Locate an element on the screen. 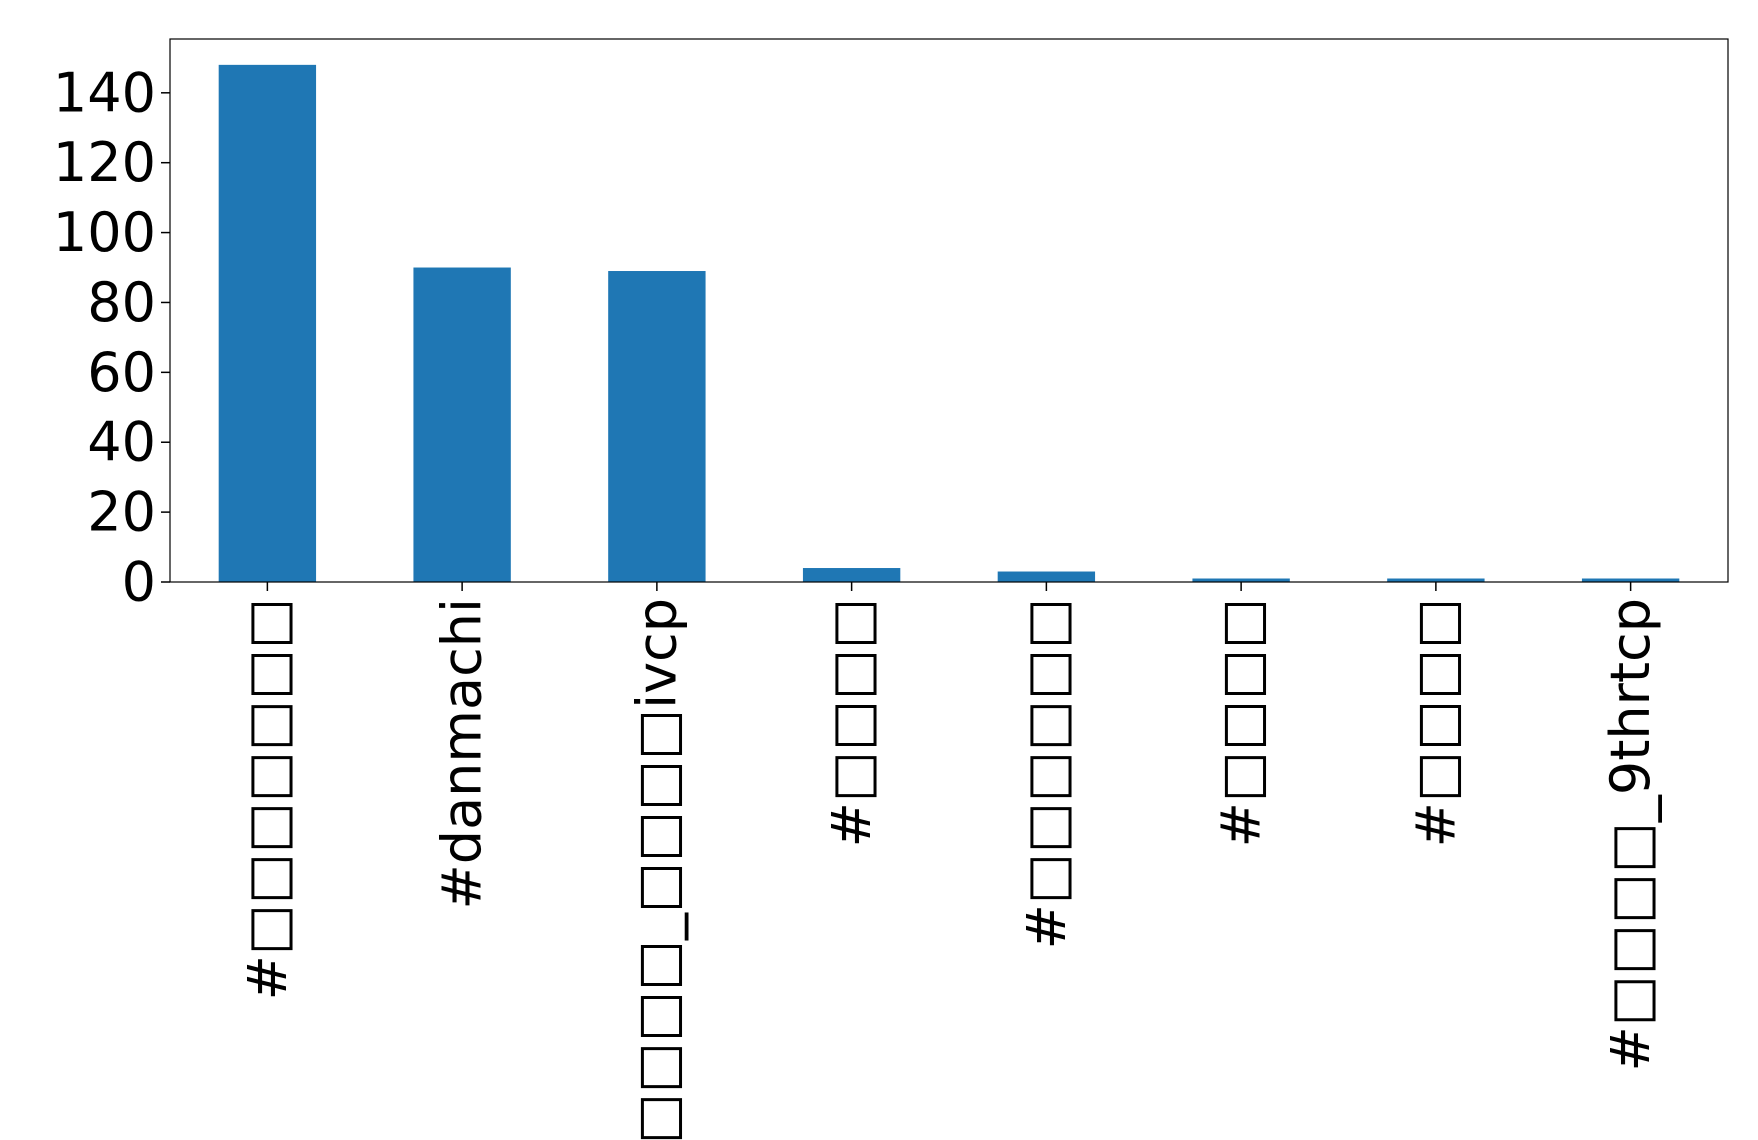  x-tick-label: #□□□□□□□ is located at coordinates (267, 799).